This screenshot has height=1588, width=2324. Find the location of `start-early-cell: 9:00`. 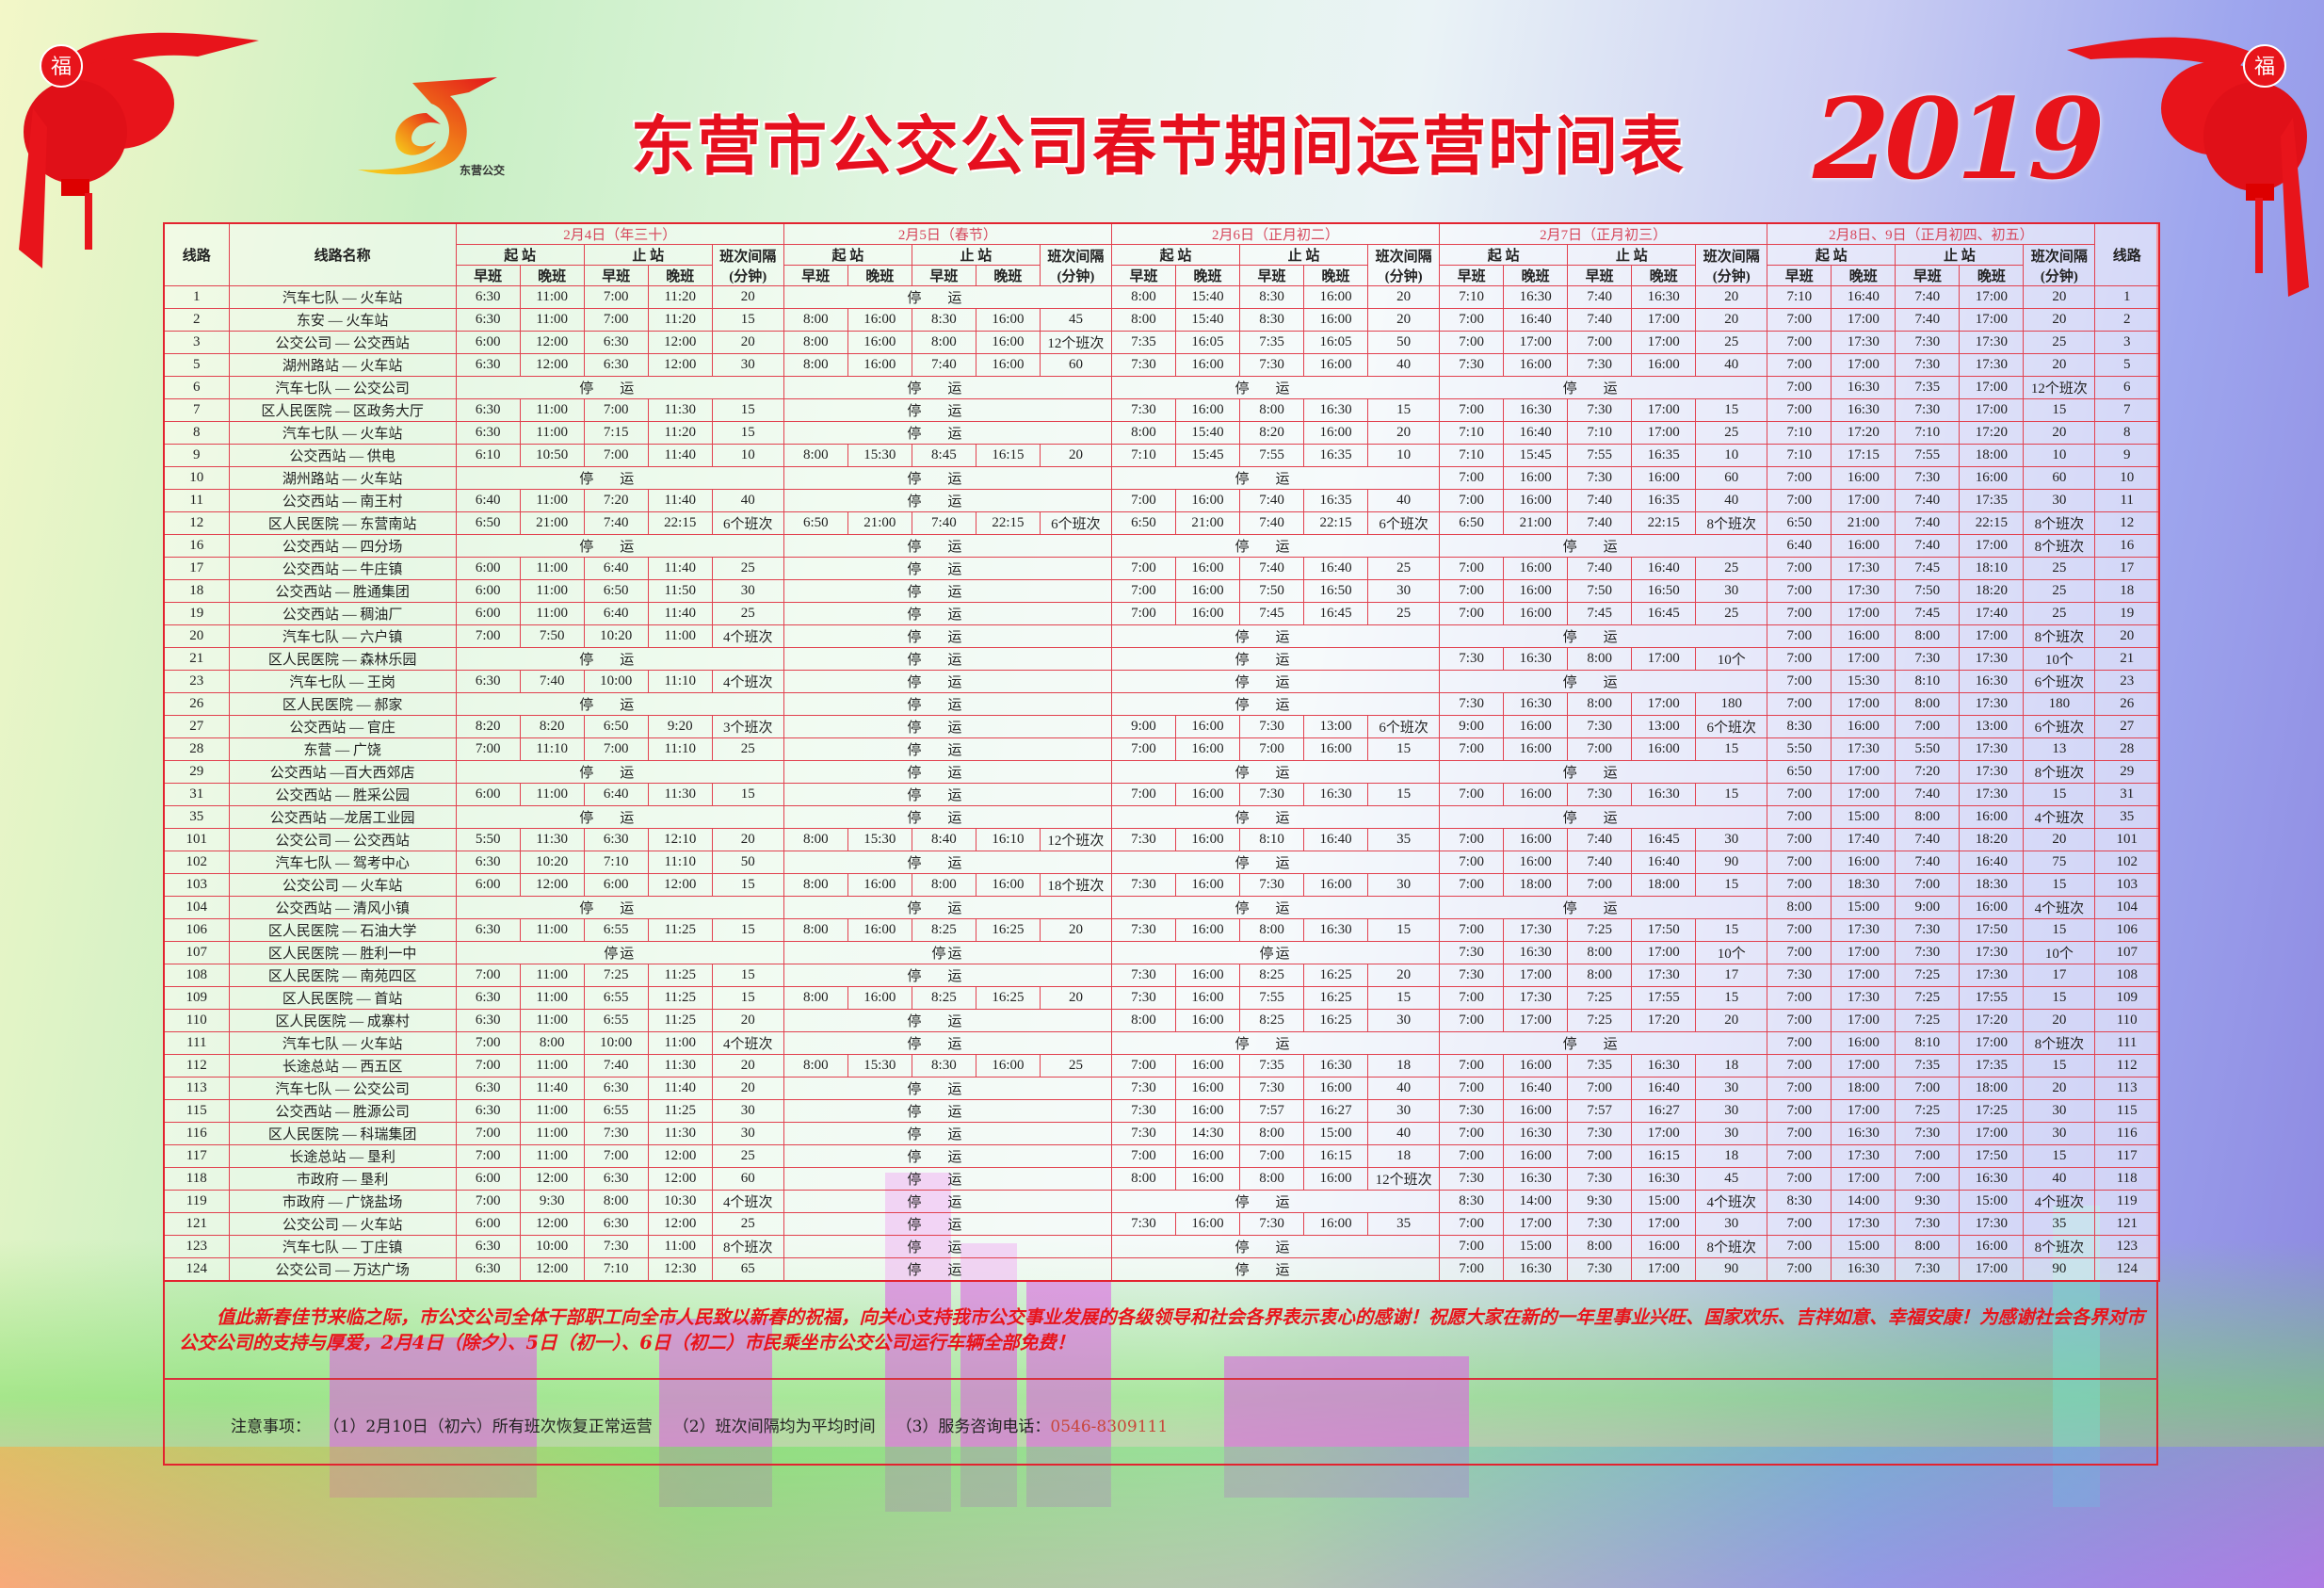

start-early-cell: 9:00 is located at coordinates (1472, 726).